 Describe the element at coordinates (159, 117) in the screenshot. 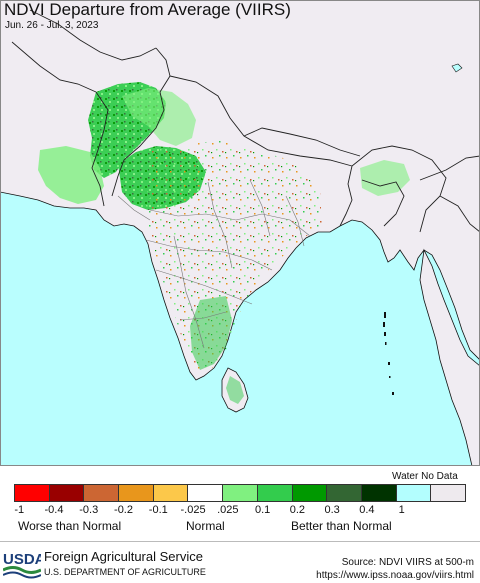

I see `green-region-afghan-border` at that location.